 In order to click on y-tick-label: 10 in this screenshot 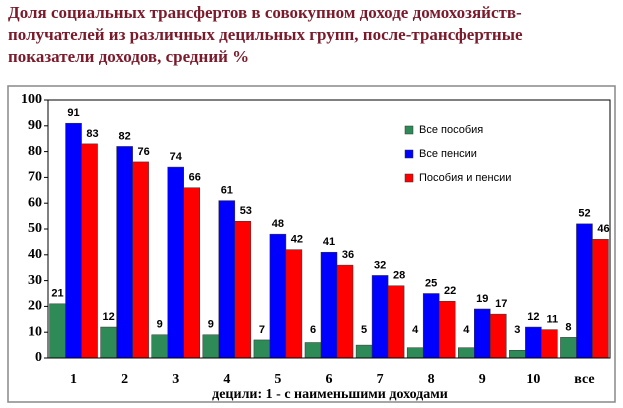, I will do `click(35, 331)`.